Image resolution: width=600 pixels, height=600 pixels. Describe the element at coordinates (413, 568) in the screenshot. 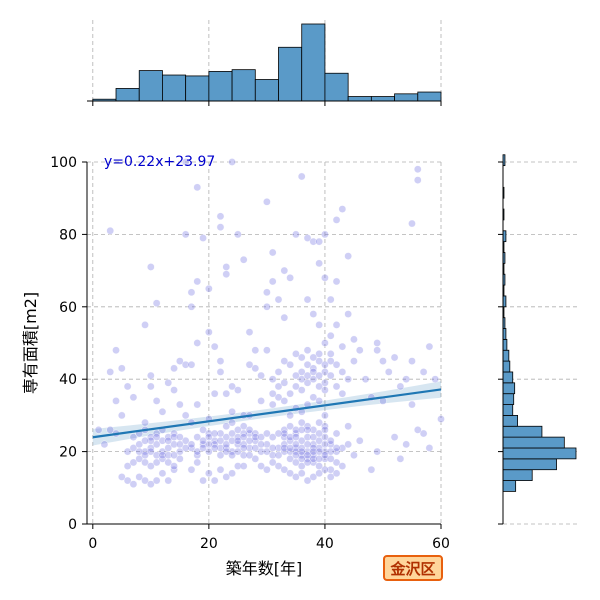

I see `district-badge: 金沢区` at that location.